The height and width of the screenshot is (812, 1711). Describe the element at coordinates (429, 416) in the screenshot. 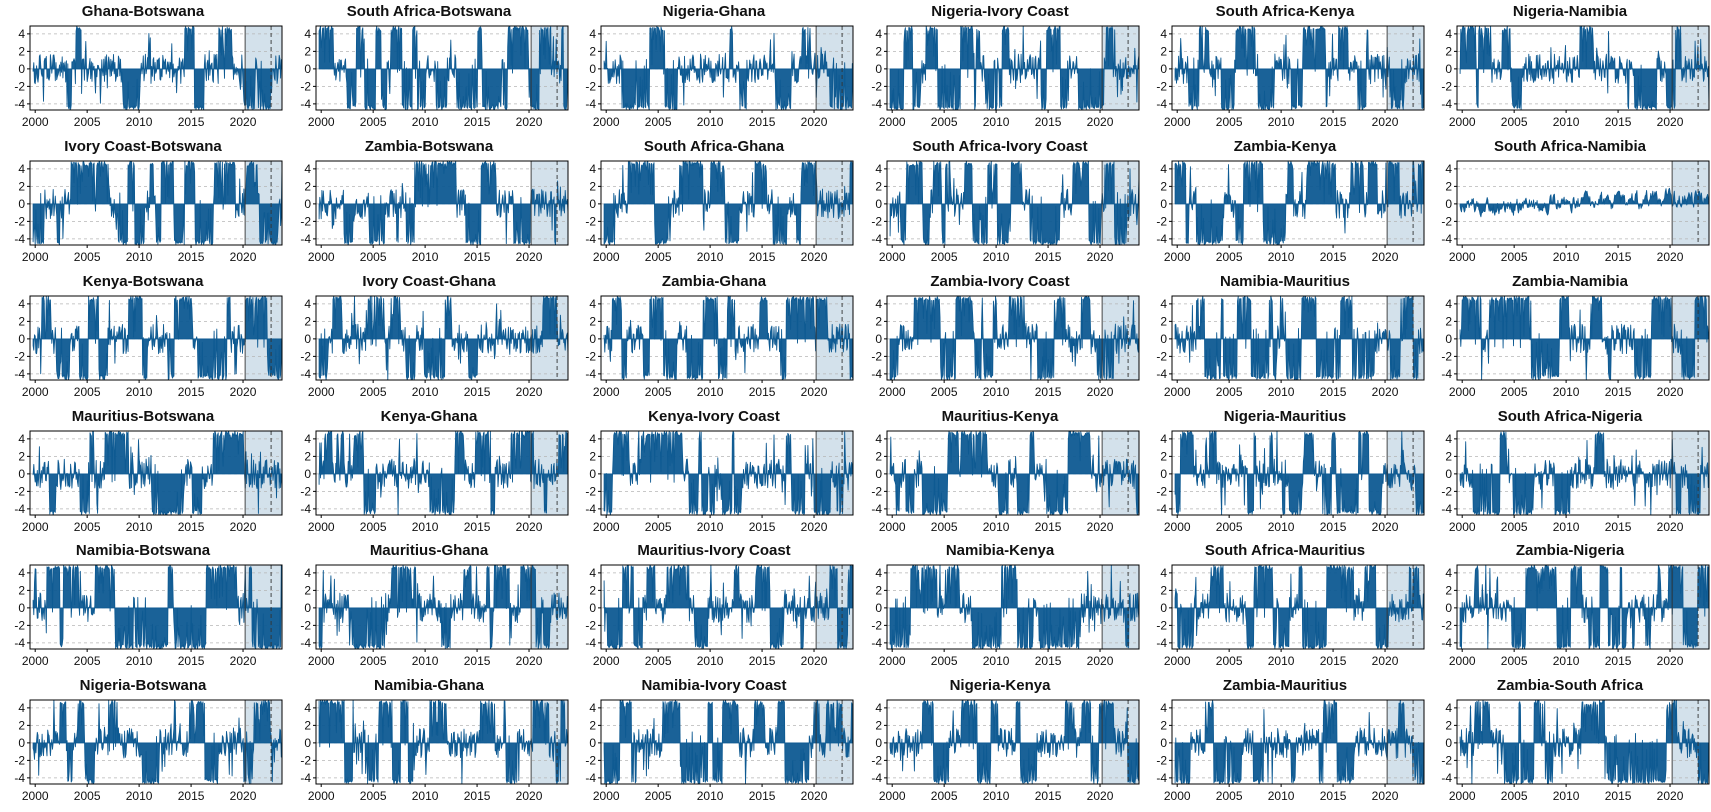

I see `chart-title: Kenya-Ghana` at that location.